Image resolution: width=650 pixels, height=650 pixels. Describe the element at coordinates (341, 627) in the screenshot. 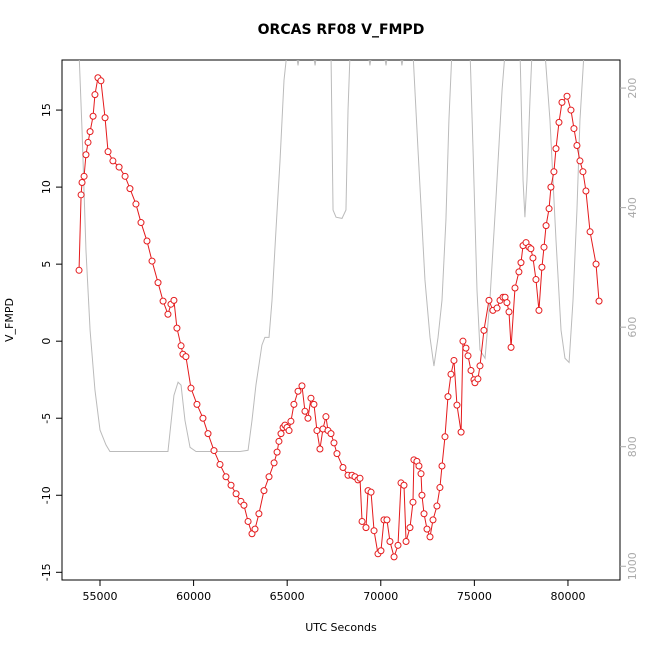

I see `x-axis-label: UTC Seconds` at that location.